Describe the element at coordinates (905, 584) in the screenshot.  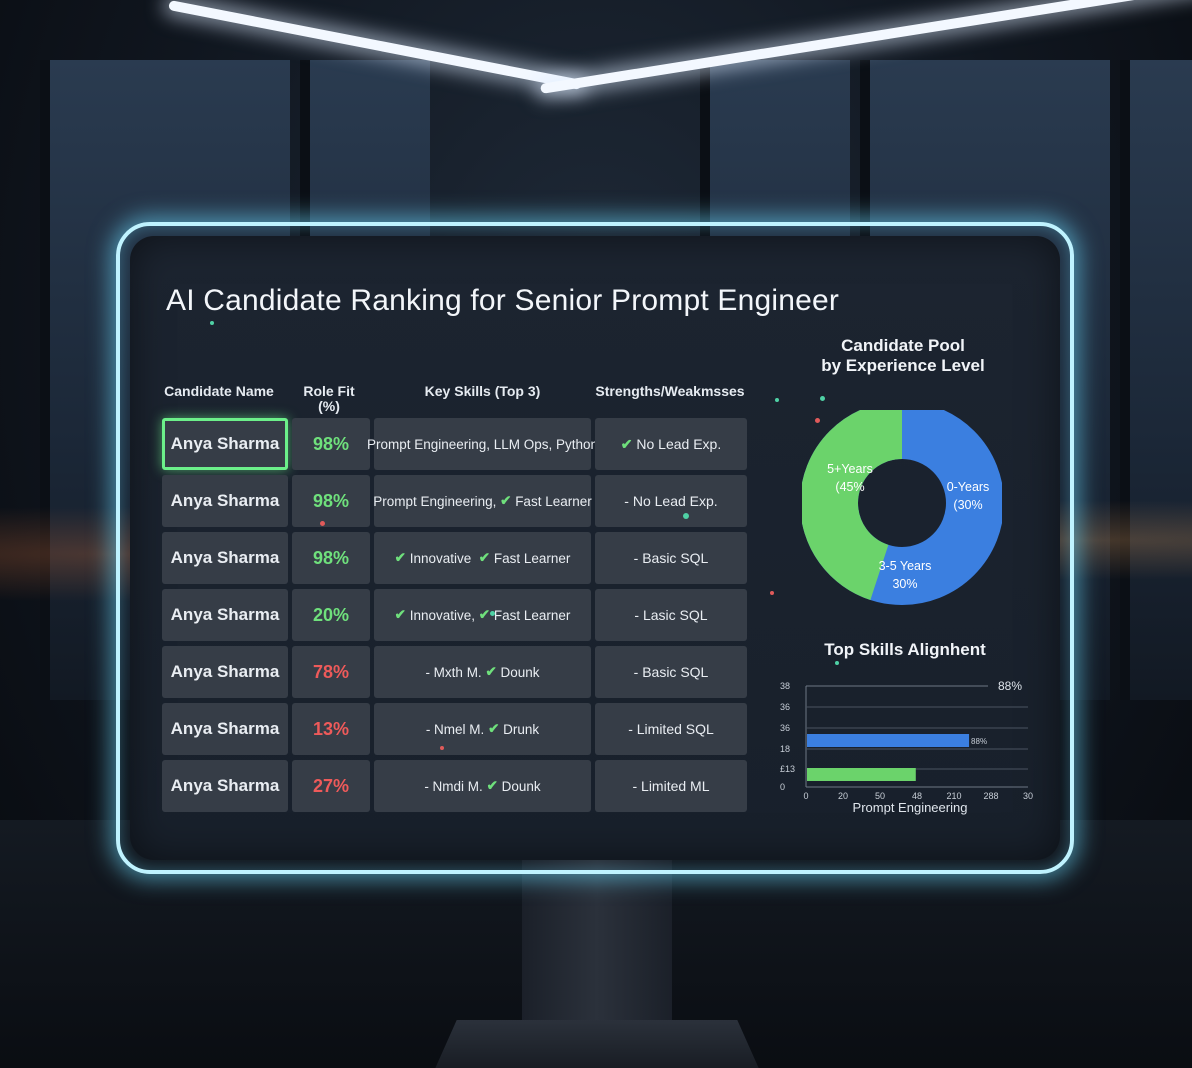
I see `donut-label-text: 30%` at that location.